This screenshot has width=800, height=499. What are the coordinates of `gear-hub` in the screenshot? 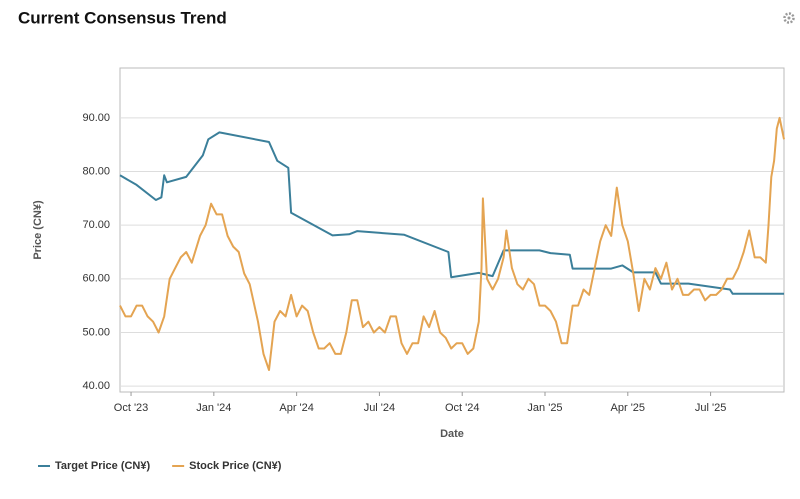 It's located at (789, 18).